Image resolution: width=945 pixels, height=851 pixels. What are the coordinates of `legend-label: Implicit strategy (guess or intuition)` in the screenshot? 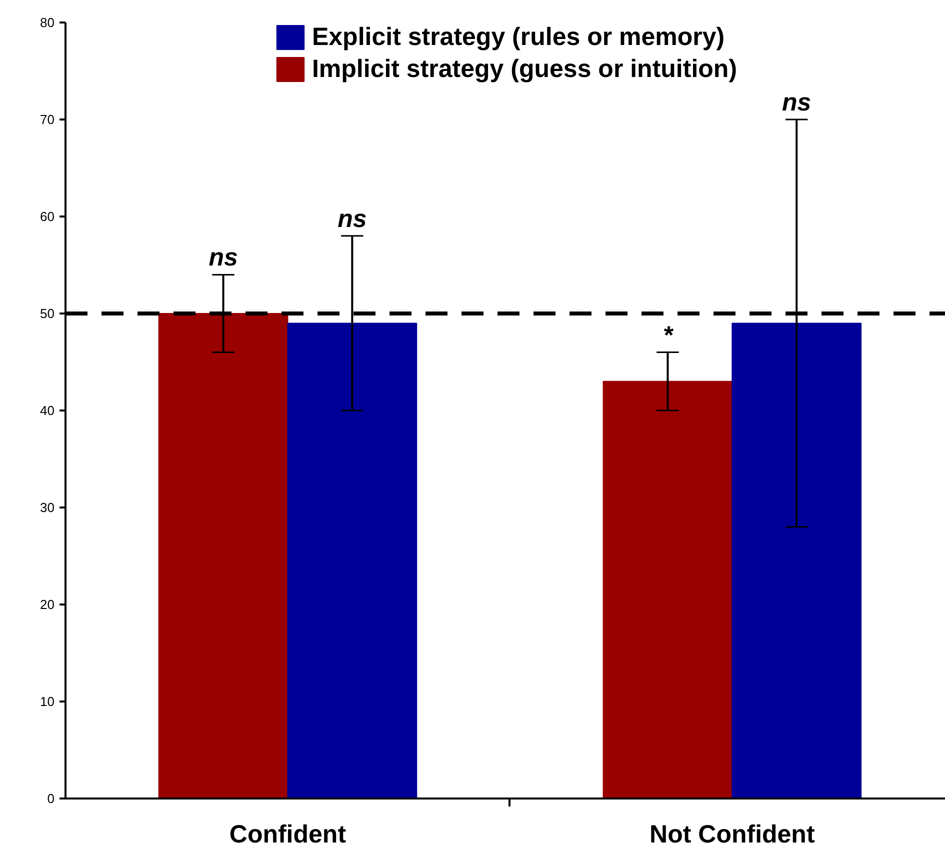 It's located at (525, 69).